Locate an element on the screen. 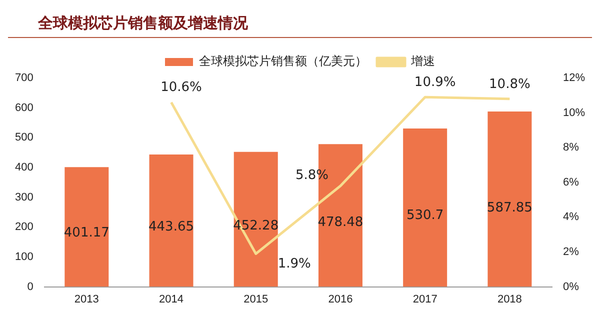  y2-tick-label: 6% is located at coordinates (571, 182).